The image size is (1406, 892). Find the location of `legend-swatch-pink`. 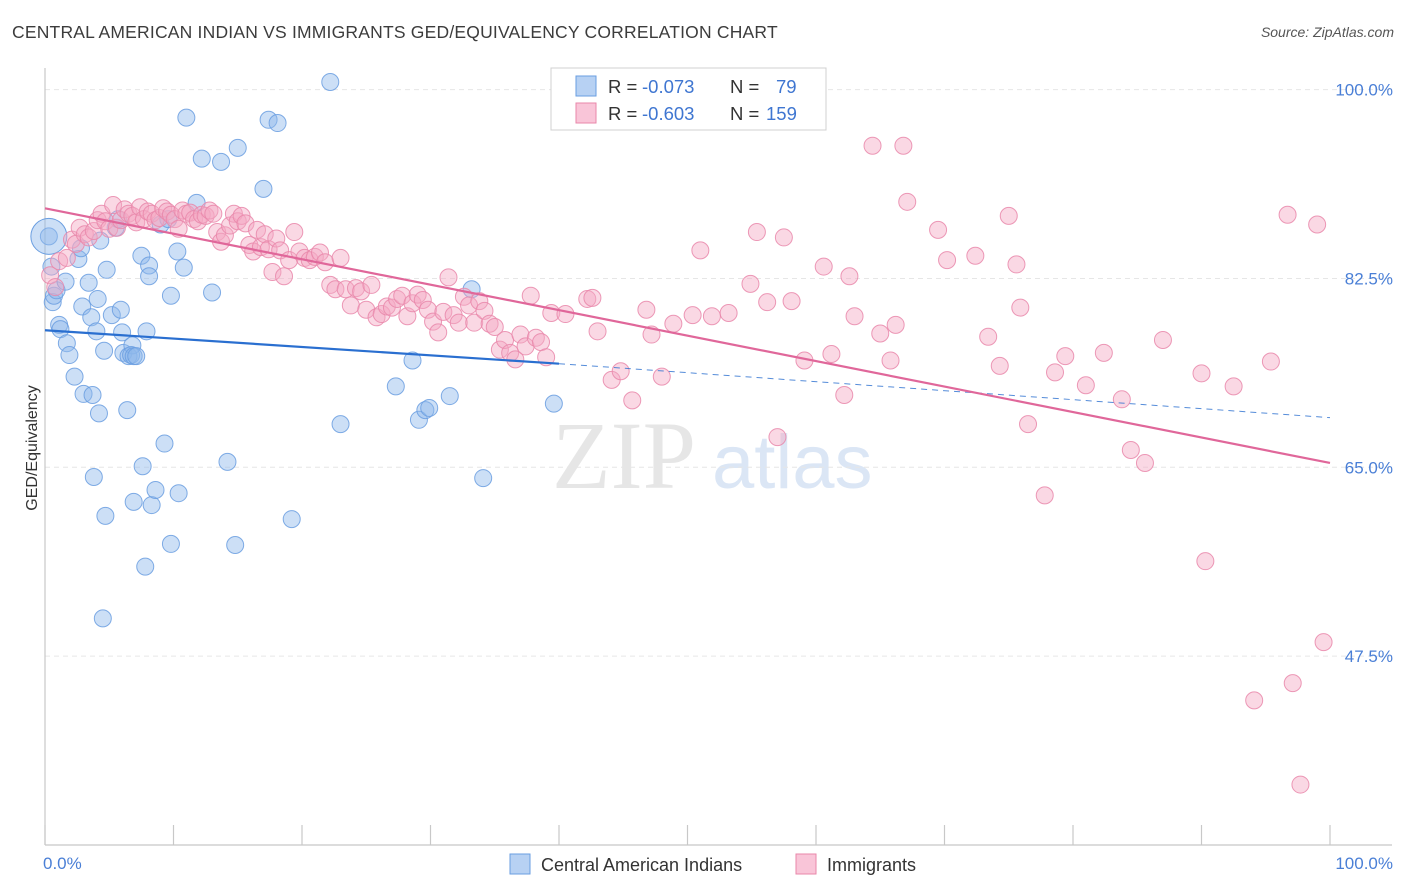

legend-swatch-pink is located at coordinates (586, 113).